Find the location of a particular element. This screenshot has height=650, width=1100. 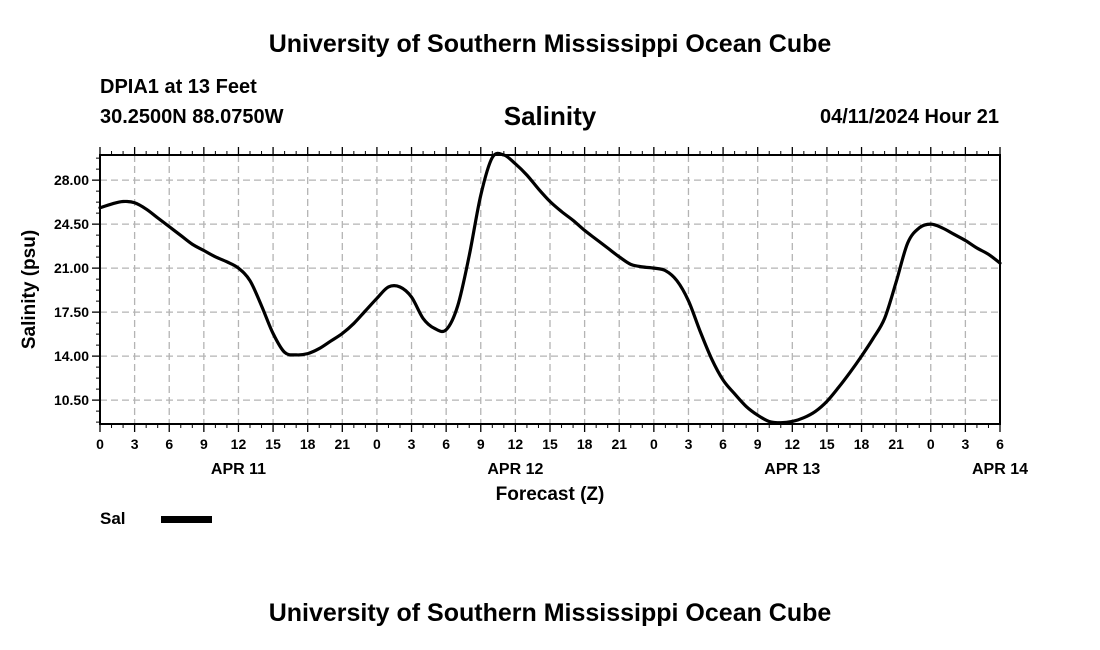

x-axis-label: Forecast (Z) is located at coordinates (550, 494).